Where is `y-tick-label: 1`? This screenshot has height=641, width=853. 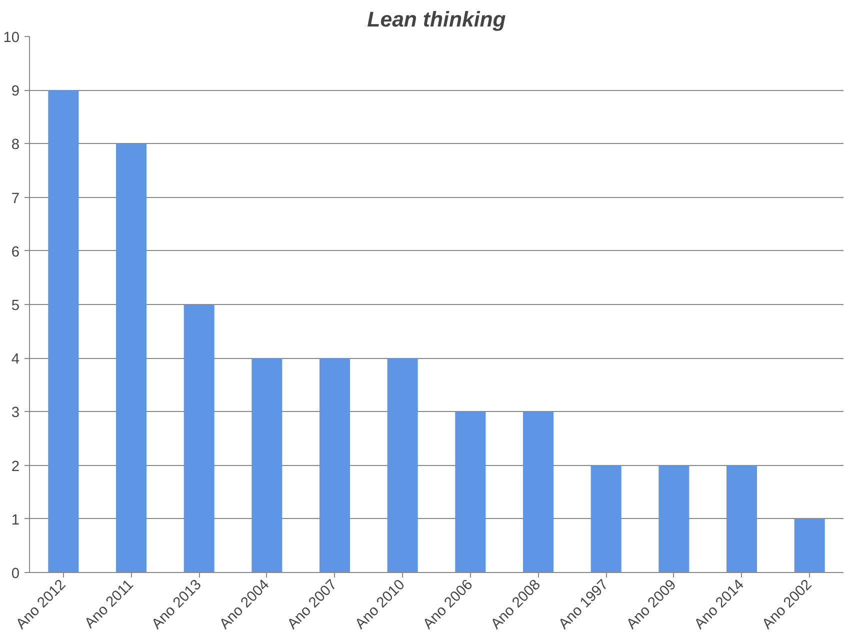
y-tick-label: 1 is located at coordinates (15, 520).